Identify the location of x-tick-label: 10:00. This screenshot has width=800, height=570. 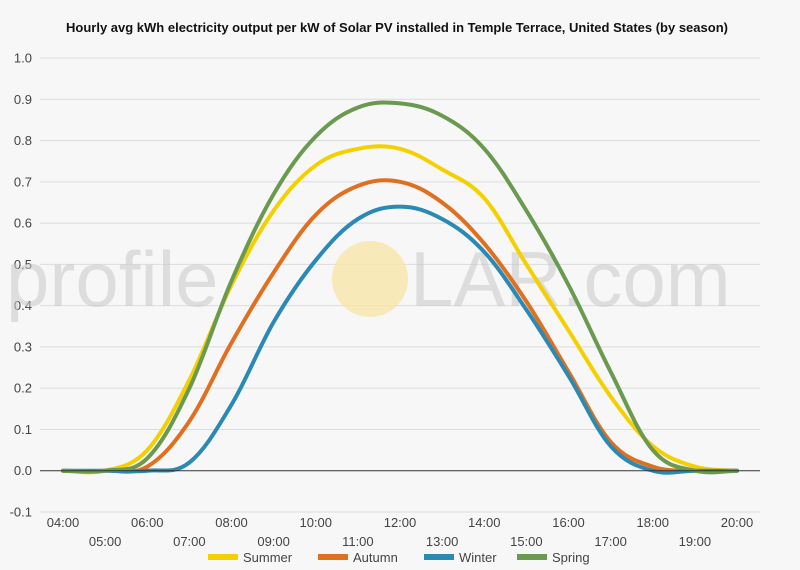
(315, 522).